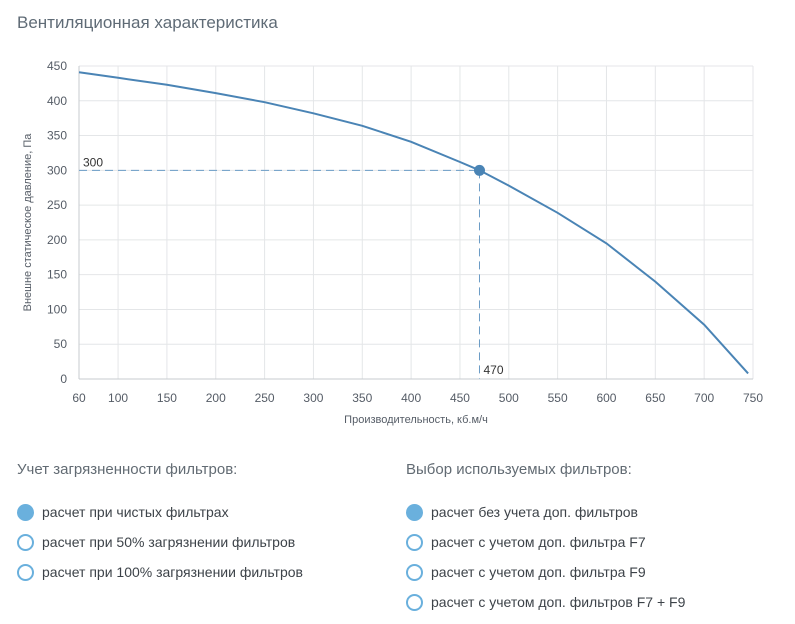  What do you see at coordinates (172, 572) in the screenshot?
I see `radio-label: расчет при 100% загрязнении фильтров` at bounding box center [172, 572].